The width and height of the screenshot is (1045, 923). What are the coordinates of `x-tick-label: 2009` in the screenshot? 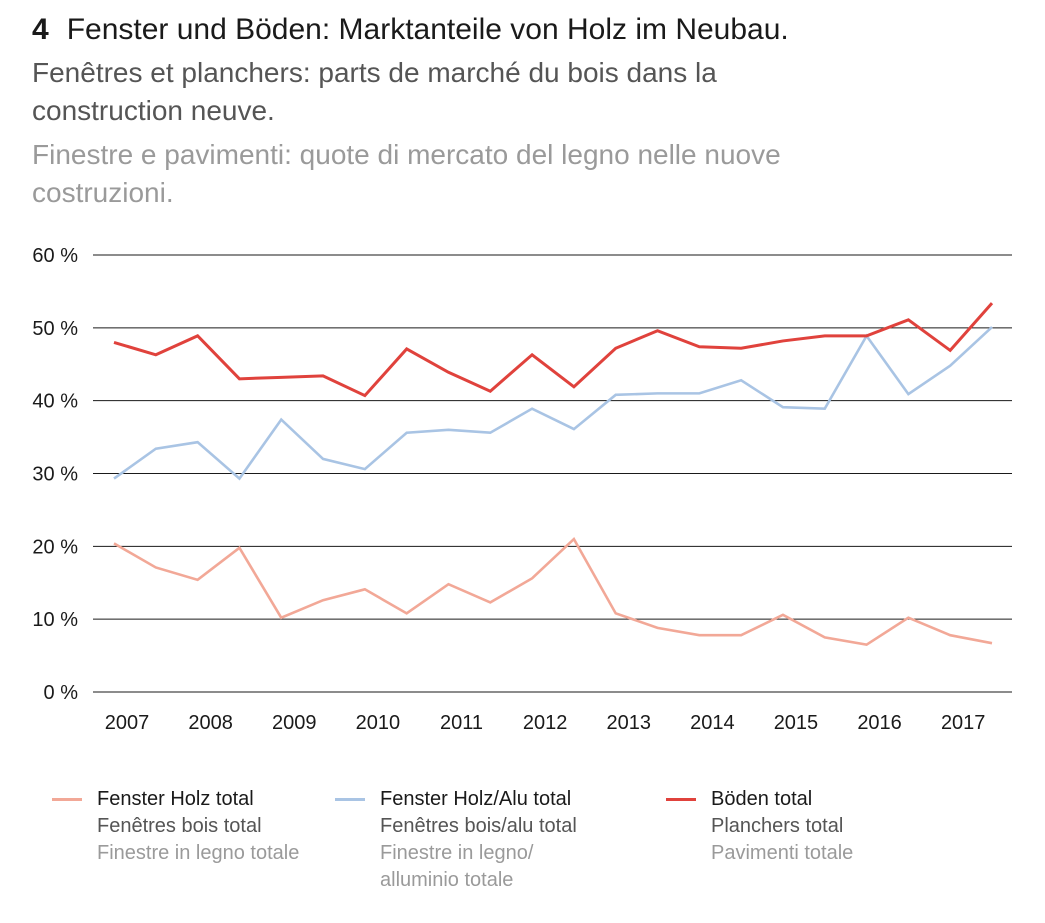 It's located at (294, 723).